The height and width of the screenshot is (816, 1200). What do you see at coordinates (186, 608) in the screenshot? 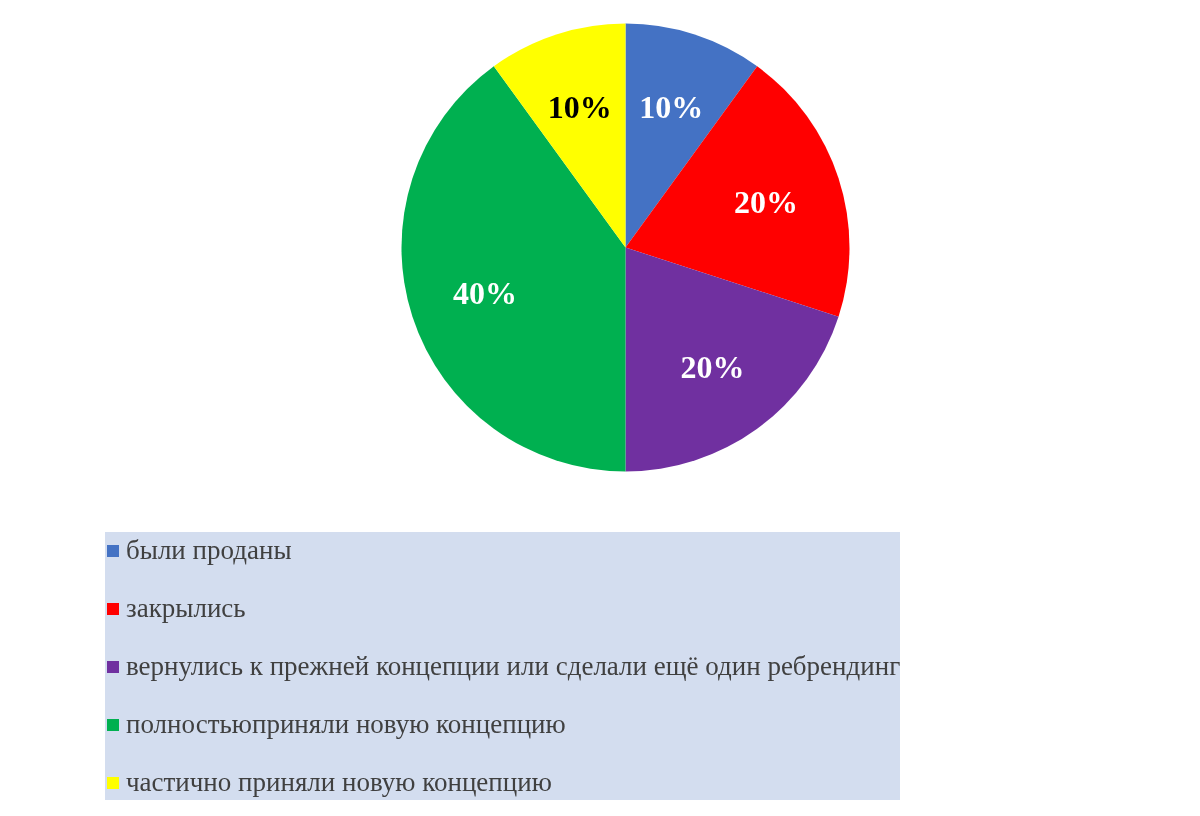
I see `legend-label: закрылись` at bounding box center [186, 608].